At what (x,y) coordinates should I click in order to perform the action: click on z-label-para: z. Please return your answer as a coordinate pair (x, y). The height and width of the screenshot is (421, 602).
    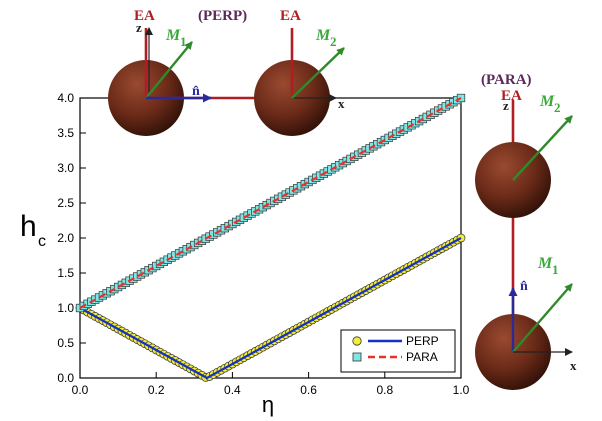
    Looking at the image, I should click on (506, 105).